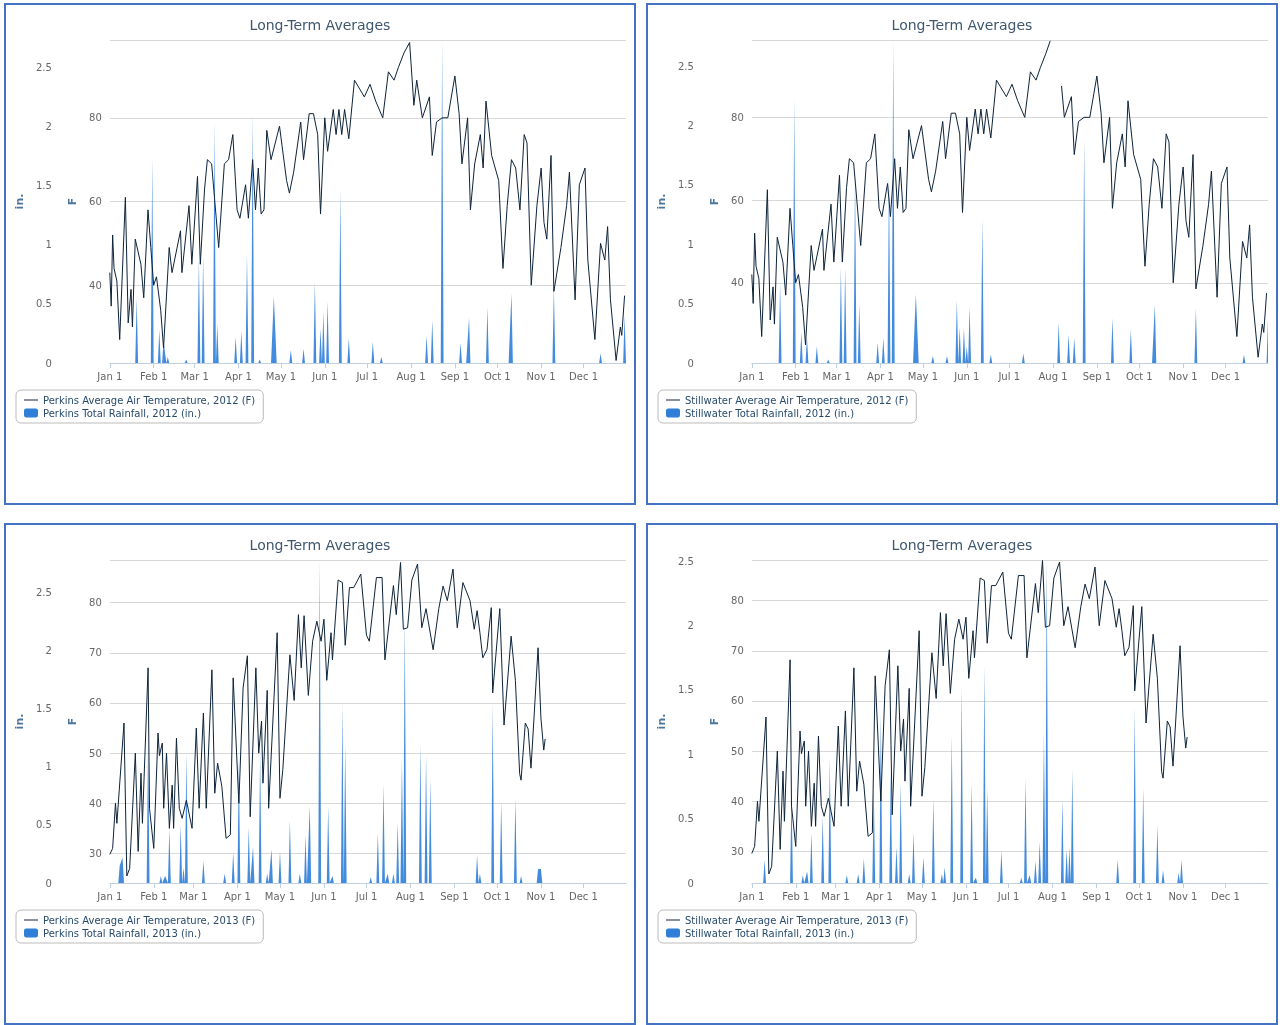 The width and height of the screenshot is (1285, 1025). What do you see at coordinates (149, 400) in the screenshot?
I see `legend-label: Perkins Average Air Temperature, 2012 (F)` at bounding box center [149, 400].